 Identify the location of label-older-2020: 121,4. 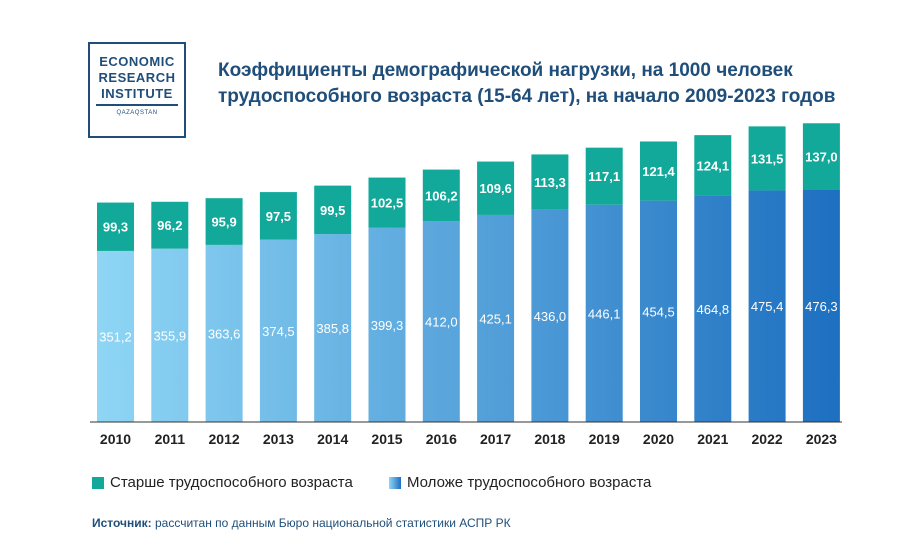
(658, 171).